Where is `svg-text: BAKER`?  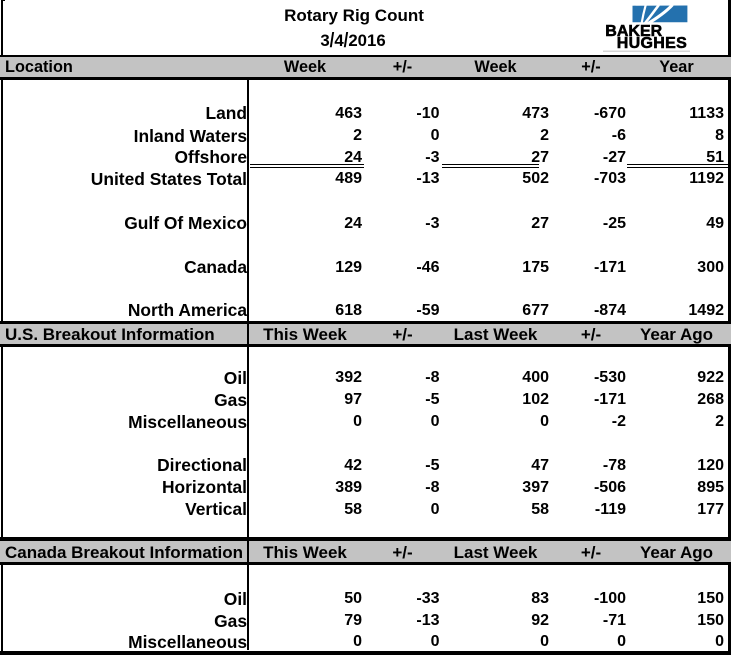 svg-text: BAKER is located at coordinates (633, 31).